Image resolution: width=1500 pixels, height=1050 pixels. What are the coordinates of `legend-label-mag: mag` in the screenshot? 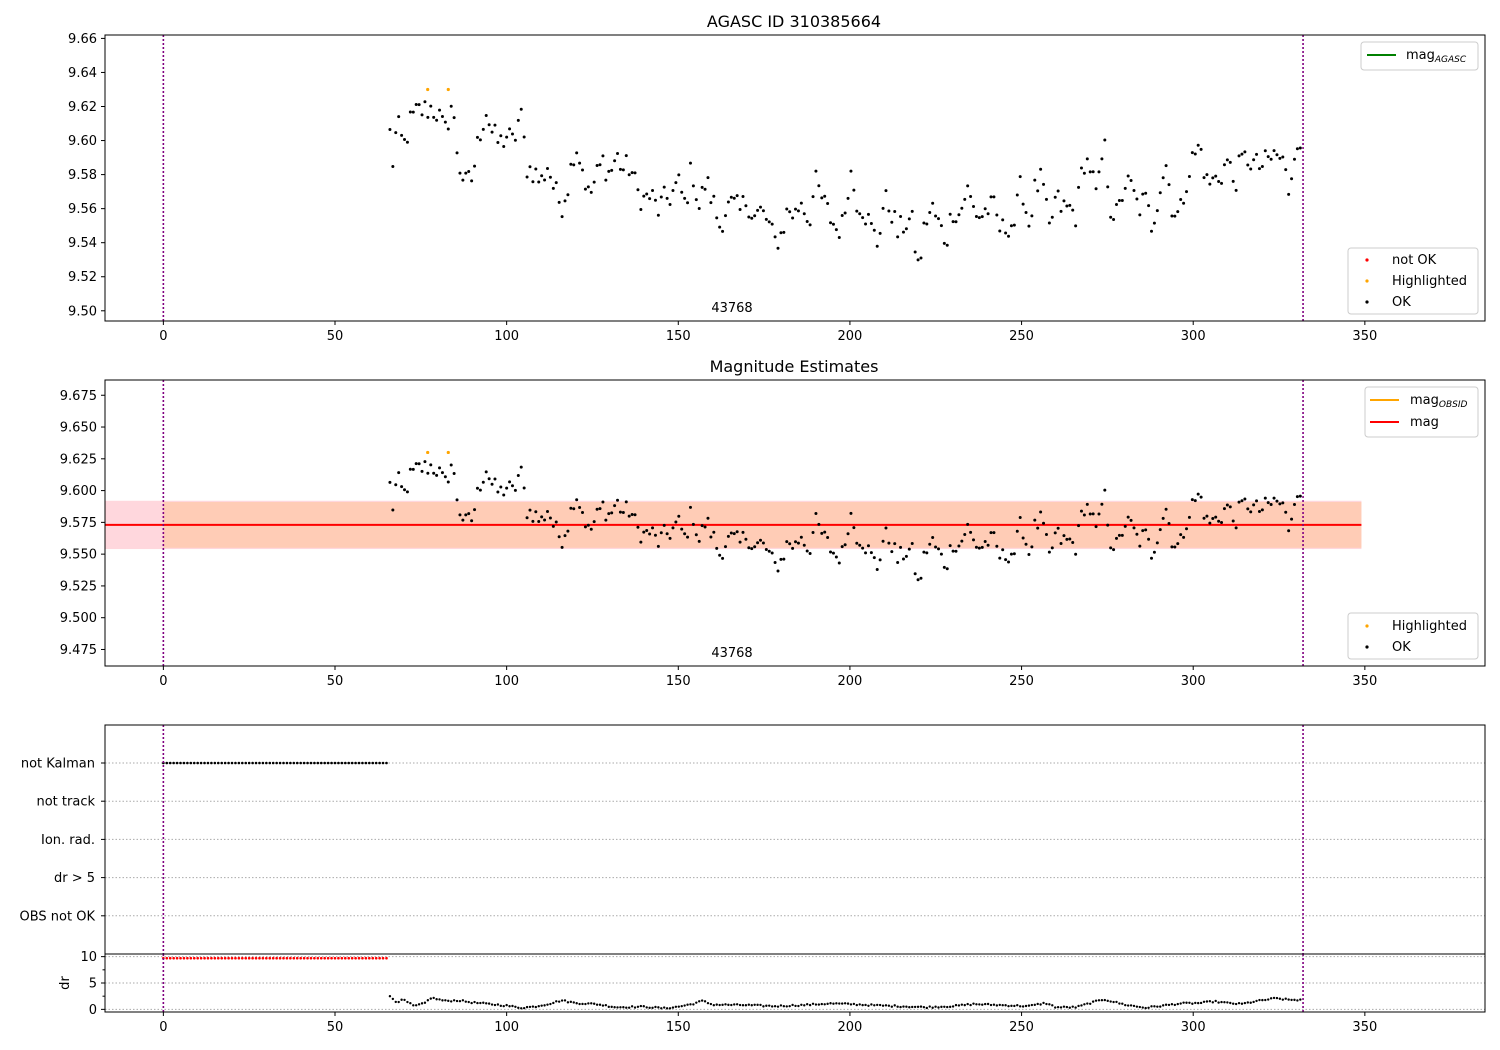 It's located at (1424, 422).